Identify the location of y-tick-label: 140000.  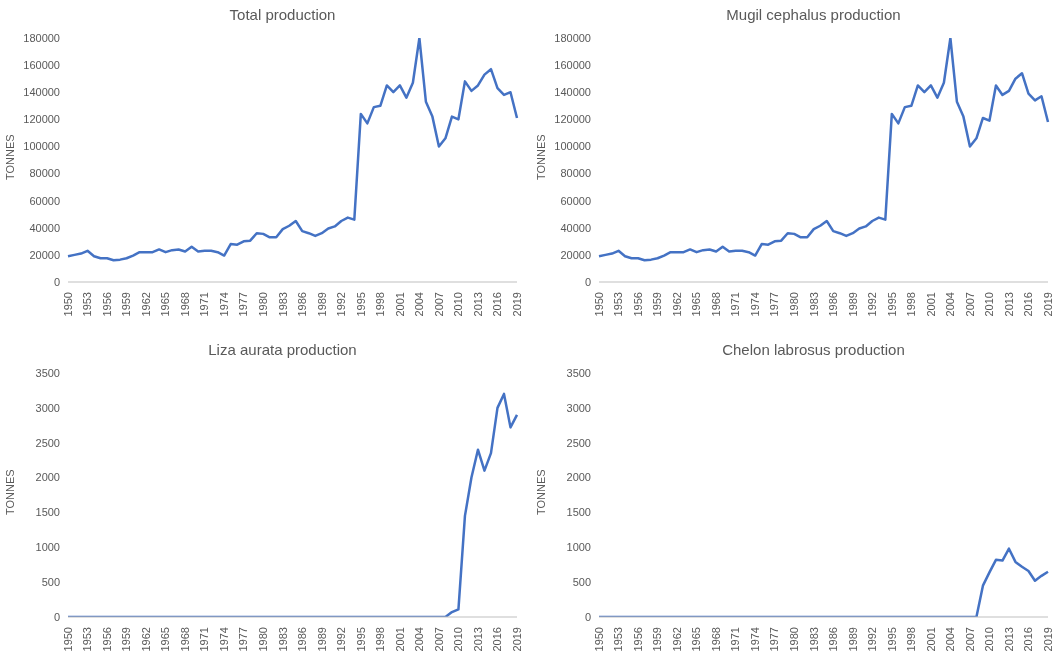
(572, 92).